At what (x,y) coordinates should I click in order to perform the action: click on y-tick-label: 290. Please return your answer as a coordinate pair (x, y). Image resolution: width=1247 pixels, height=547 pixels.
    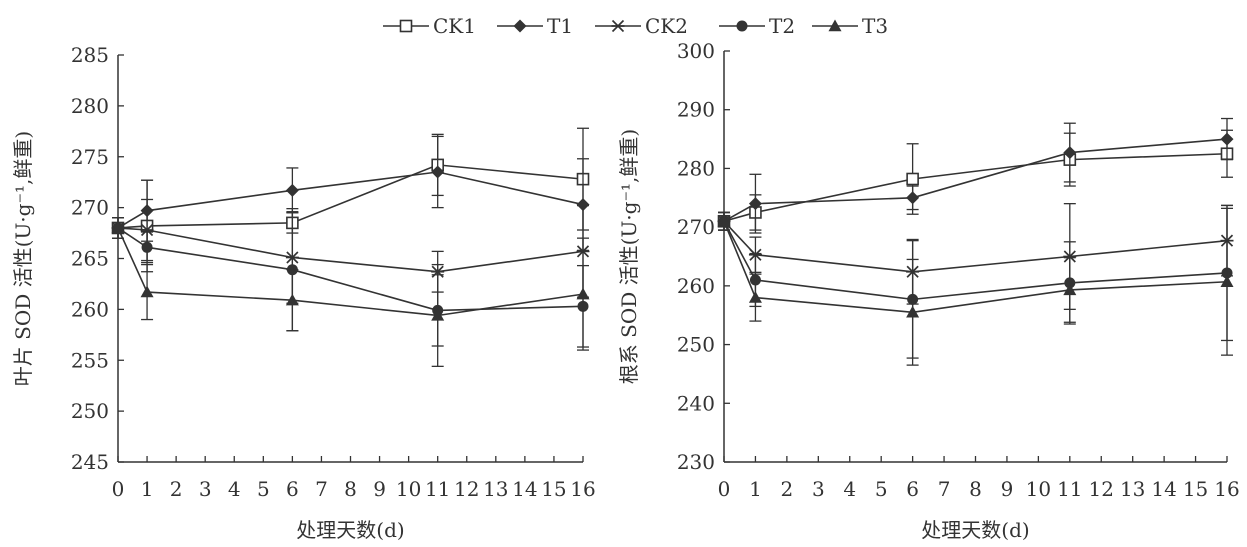
    Looking at the image, I should click on (696, 110).